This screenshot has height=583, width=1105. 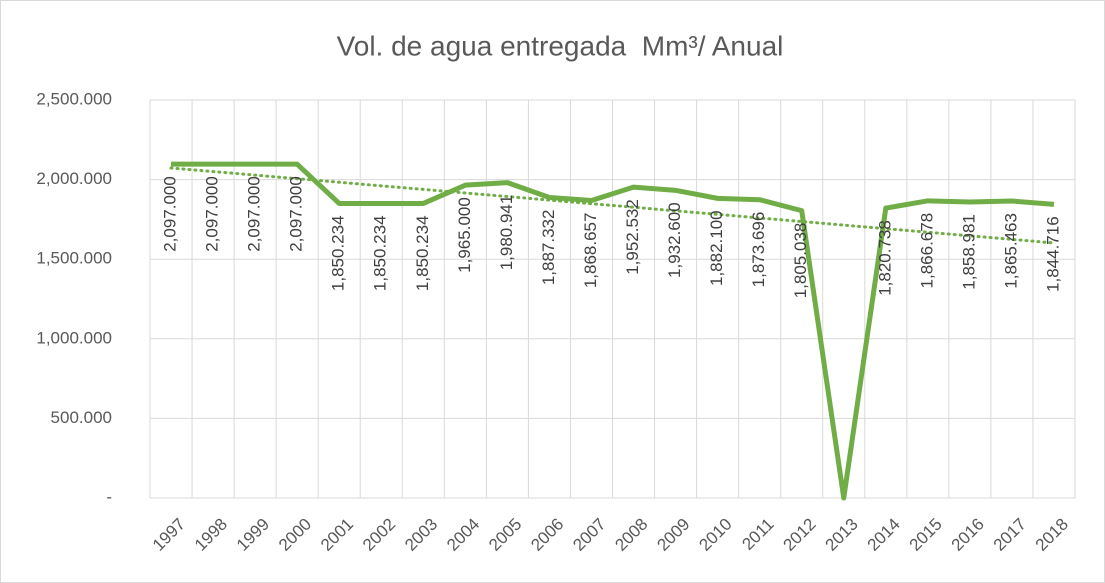 I want to click on chart-title: Vol. de agua entregada Mm³/ Anual, so click(x=560, y=45).